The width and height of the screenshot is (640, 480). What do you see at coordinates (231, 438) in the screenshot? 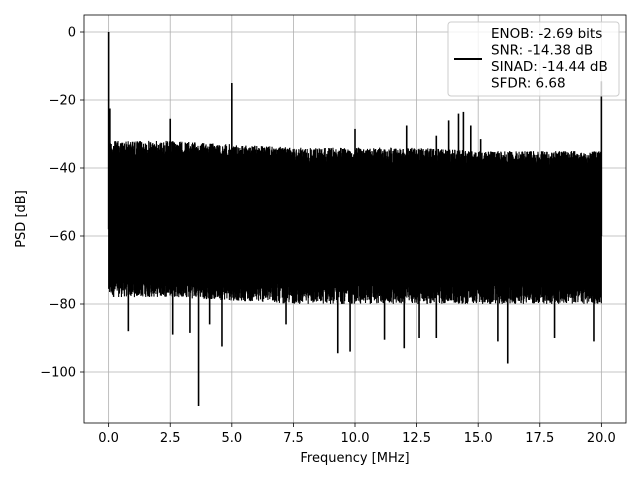
I see `x-tick-label: 5.0` at bounding box center [231, 438].